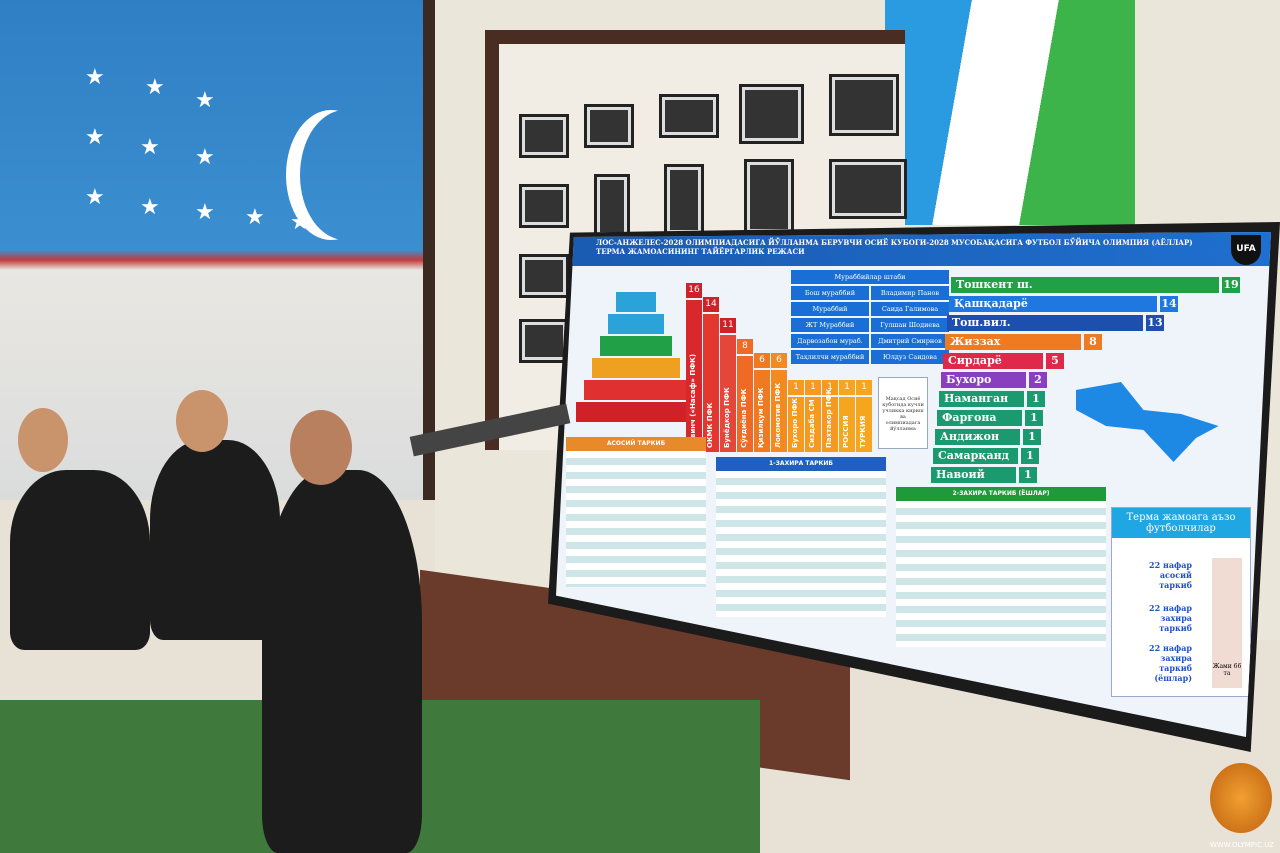 The height and width of the screenshot is (853, 1280). Describe the element at coordinates (993, 361) in the screenshot. I see `region-bar: Сирдарё` at that location.